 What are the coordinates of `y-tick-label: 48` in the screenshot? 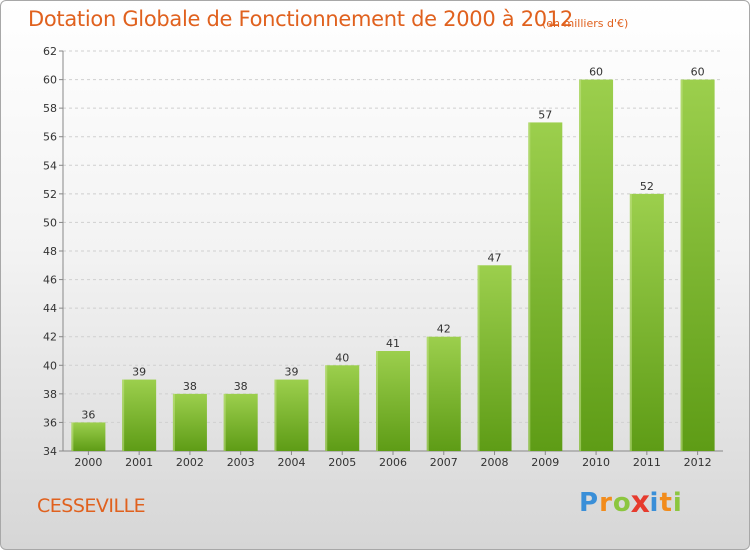 It's located at (50, 251).